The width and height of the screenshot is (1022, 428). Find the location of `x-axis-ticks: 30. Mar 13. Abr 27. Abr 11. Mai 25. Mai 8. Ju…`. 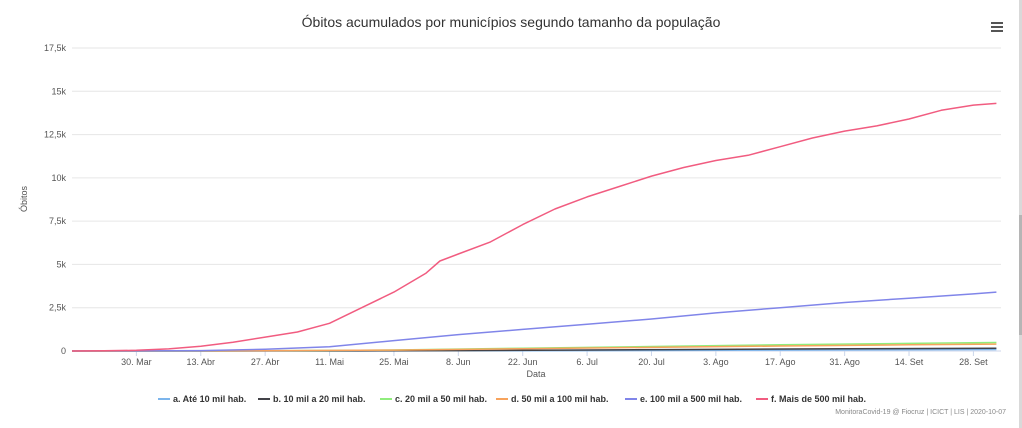

x-axis-ticks: 30. Mar 13. Abr 27. Abr 11. Mai 25. Mai 8. Ju… is located at coordinates (554, 359).